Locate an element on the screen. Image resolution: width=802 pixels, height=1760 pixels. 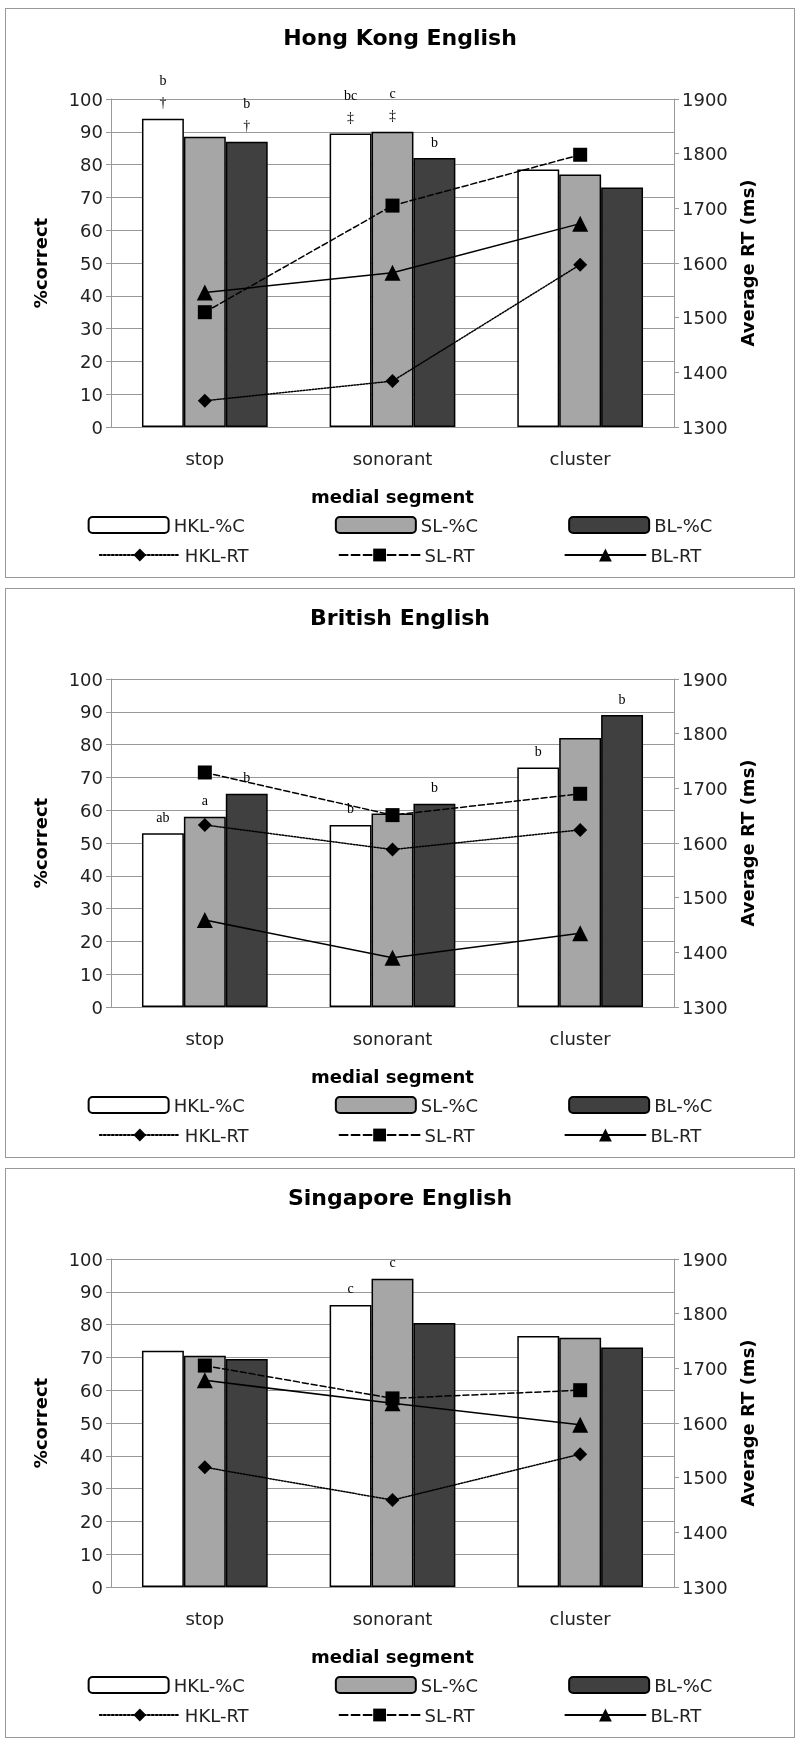
data-label: a is located at coordinates (205, 801).